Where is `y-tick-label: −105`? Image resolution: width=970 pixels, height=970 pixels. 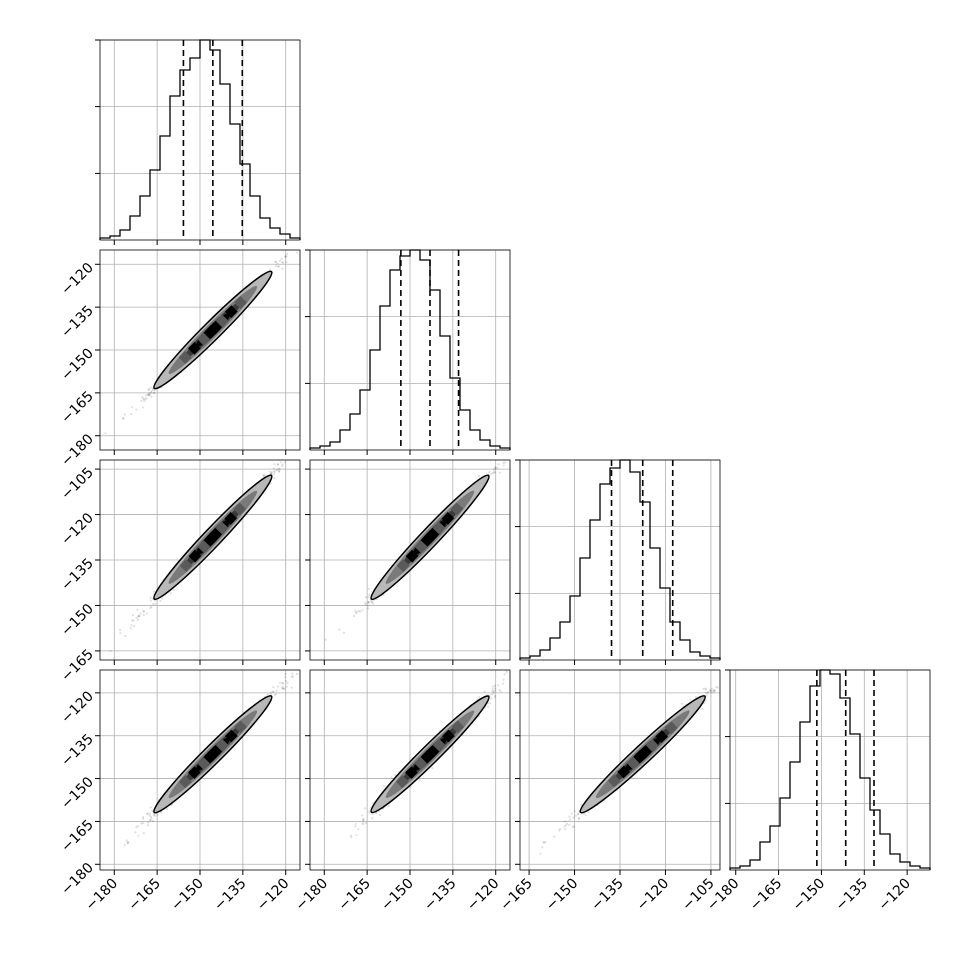 y-tick-label: −105 is located at coordinates (77, 484).